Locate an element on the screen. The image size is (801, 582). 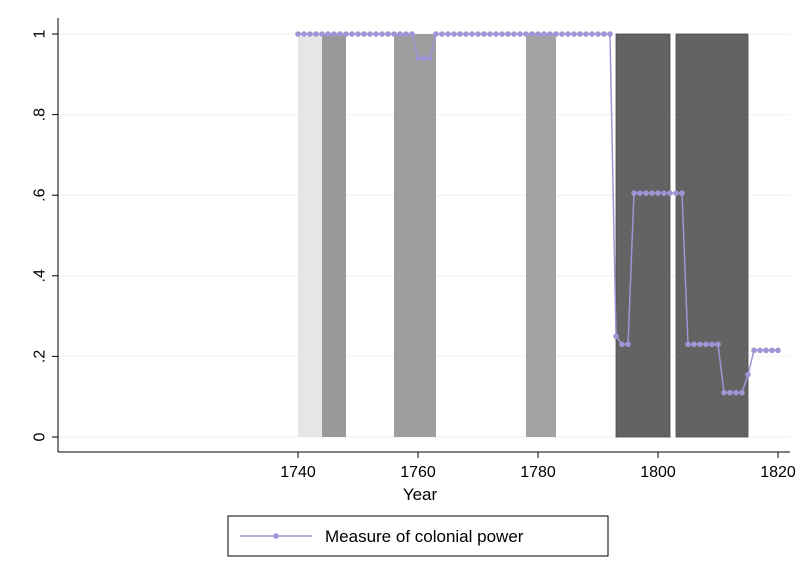
y-tick-label-3: .6 is located at coordinates (40, 194).